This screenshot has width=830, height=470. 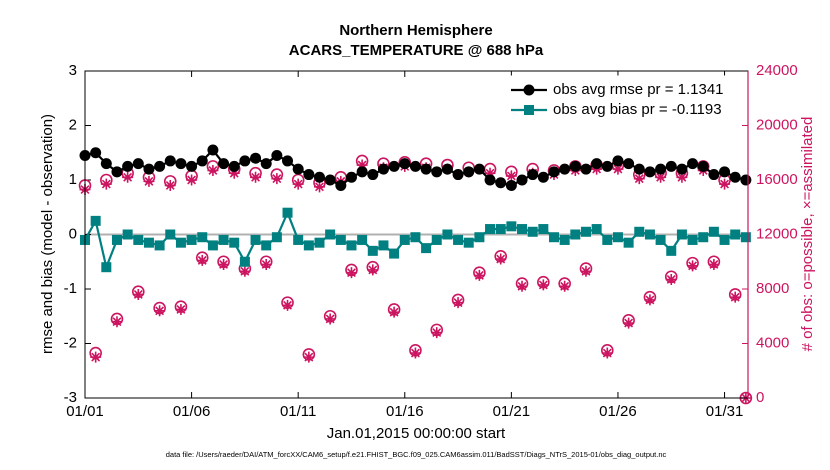 I want to click on legend, so click(x=625, y=100).